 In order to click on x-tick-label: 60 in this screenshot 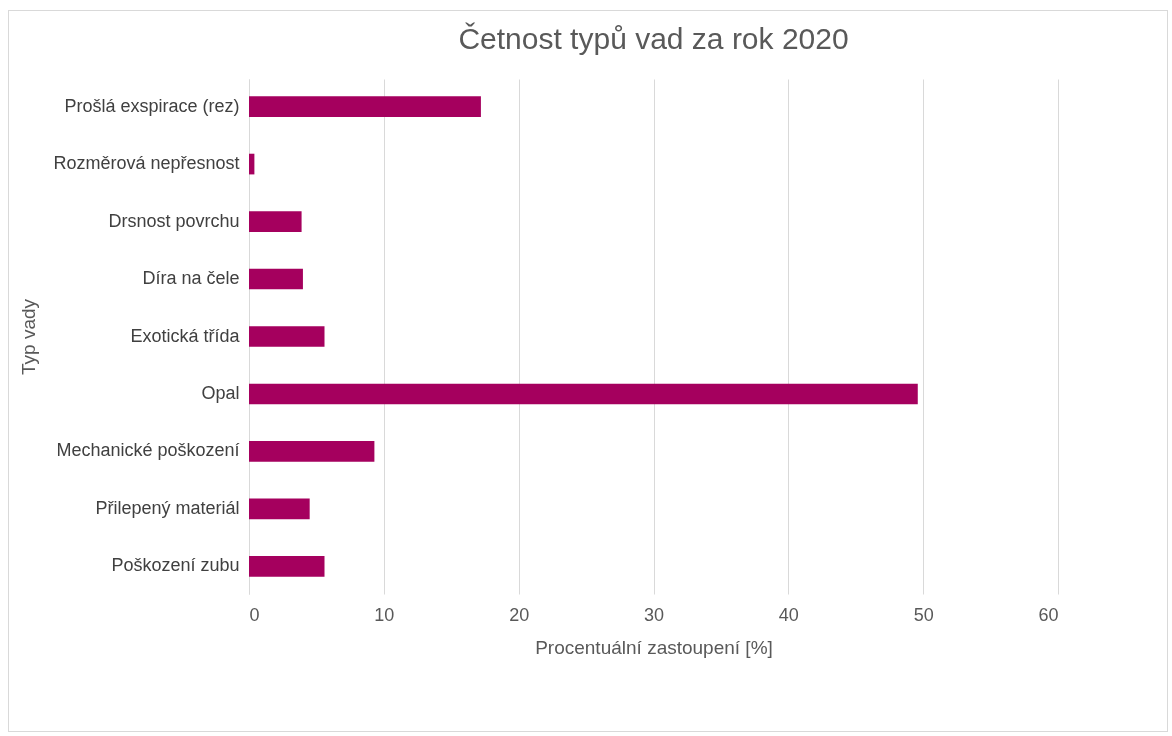, I will do `click(1048, 614)`.